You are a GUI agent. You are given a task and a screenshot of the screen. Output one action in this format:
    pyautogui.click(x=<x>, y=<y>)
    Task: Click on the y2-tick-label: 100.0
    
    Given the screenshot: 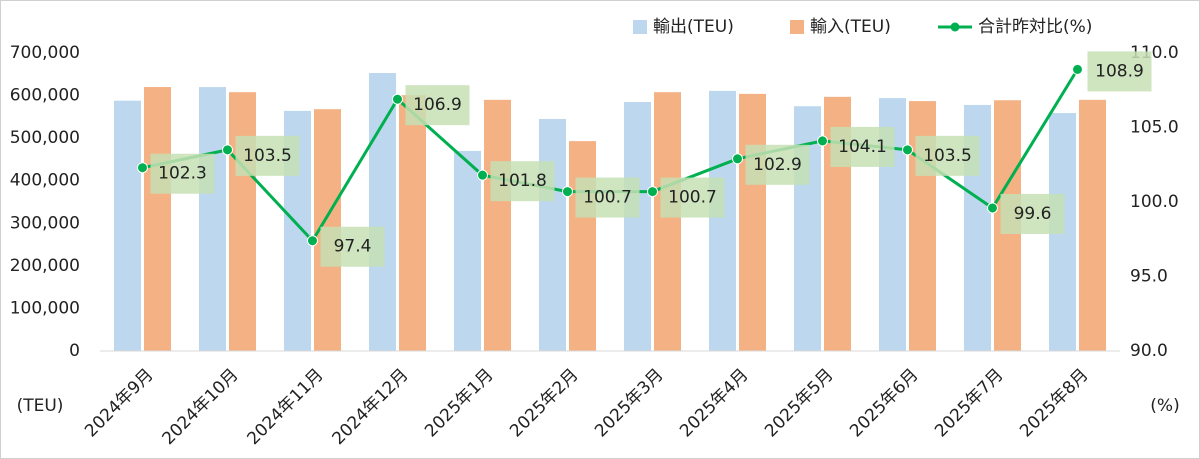 What is the action you would take?
    pyautogui.click(x=1154, y=202)
    